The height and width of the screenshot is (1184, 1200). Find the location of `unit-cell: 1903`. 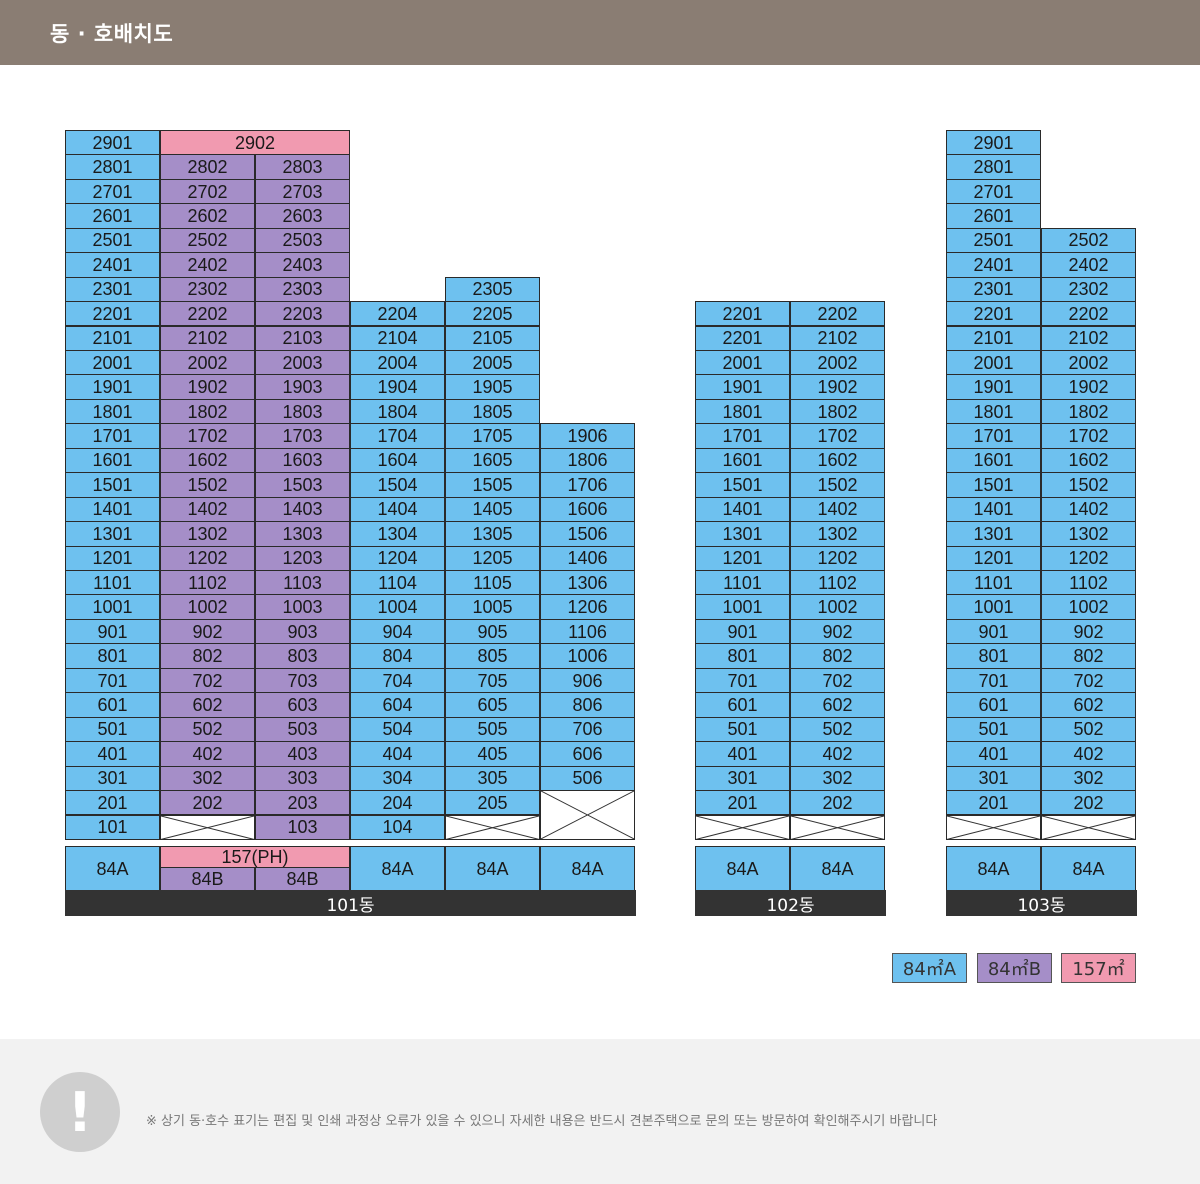

unit-cell: 1903 is located at coordinates (302, 387).